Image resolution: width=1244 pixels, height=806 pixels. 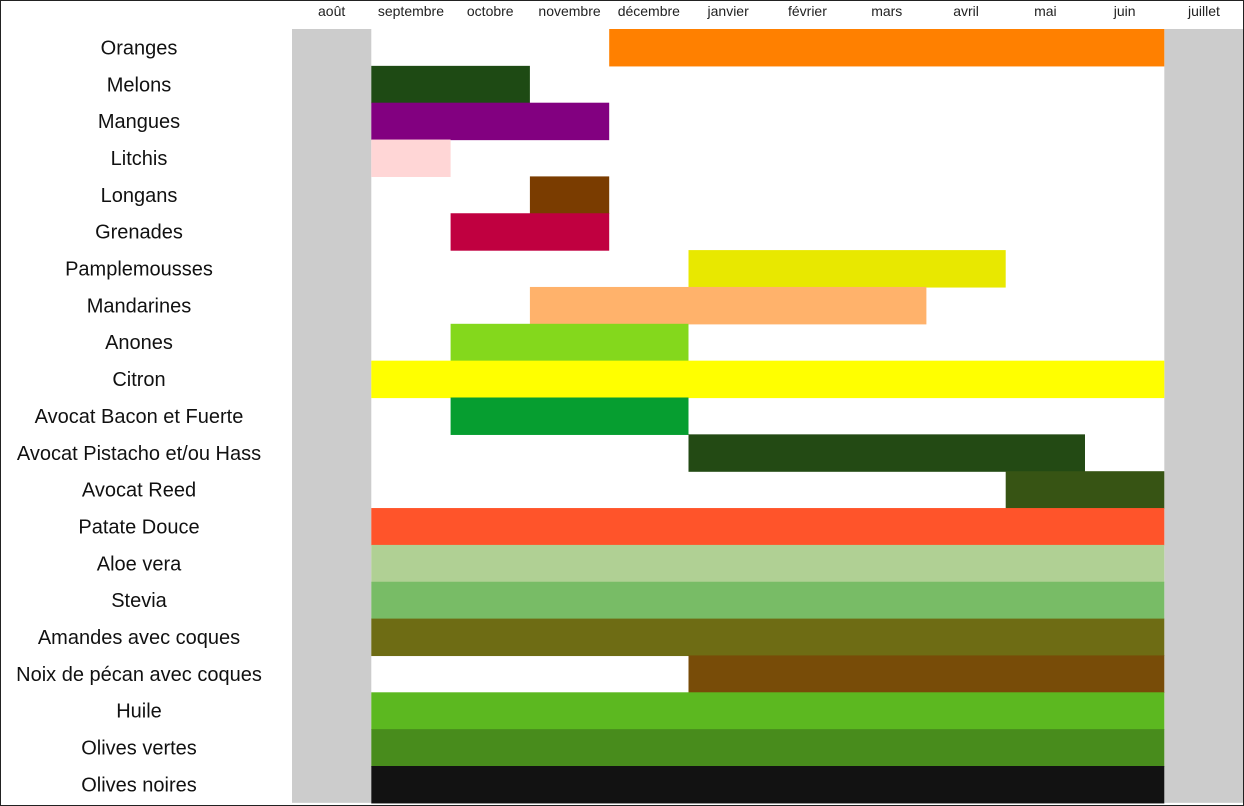 I want to click on row-label: Avocat Bacon et Fuerte, so click(x=139, y=417).